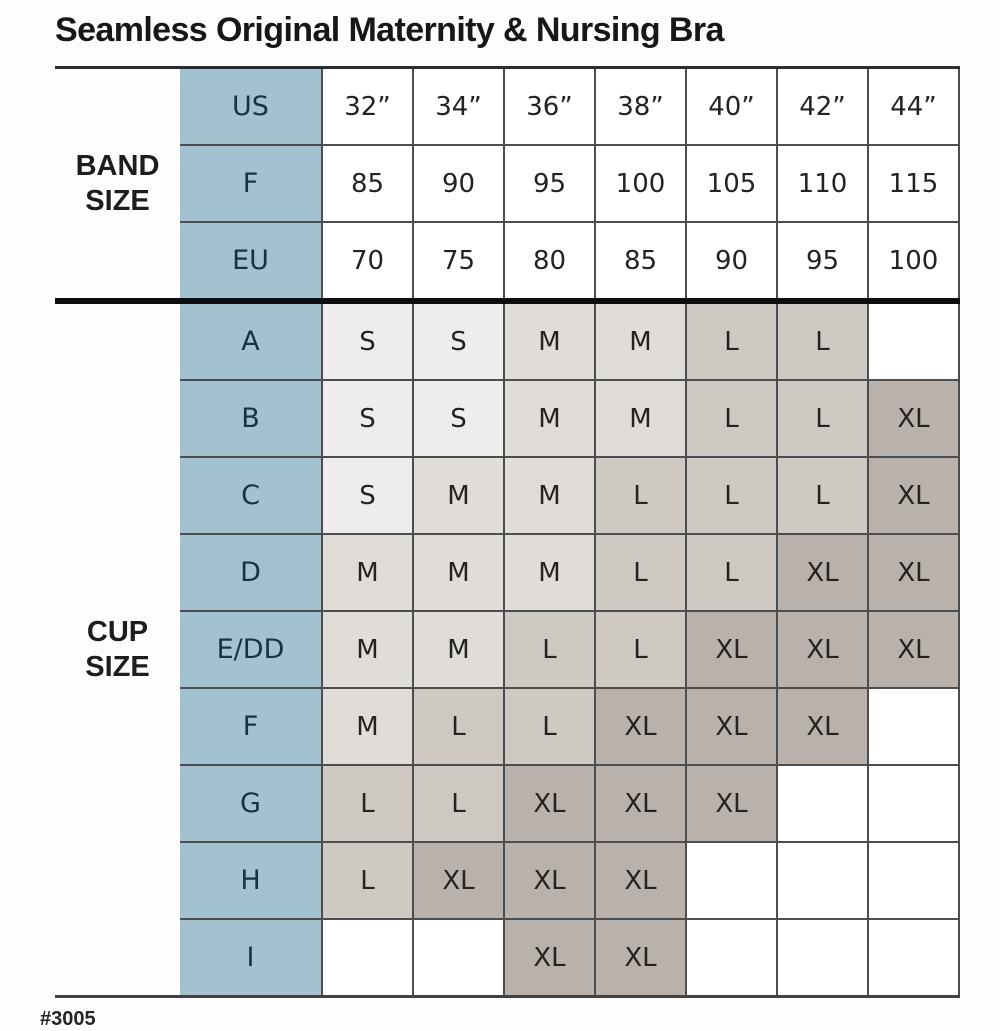 This screenshot has height=1031, width=1000. Describe the element at coordinates (251, 958) in the screenshot. I see `cup-row-key: I` at that location.